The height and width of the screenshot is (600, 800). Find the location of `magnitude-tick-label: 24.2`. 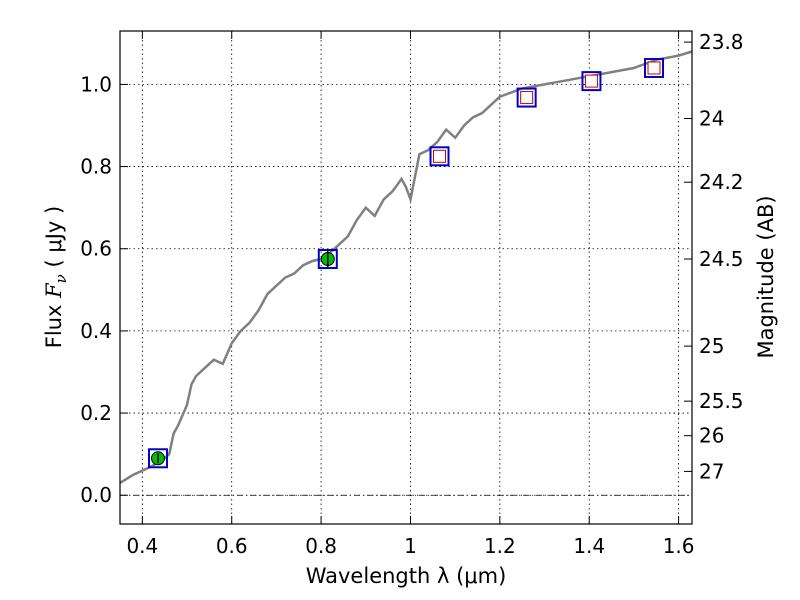

magnitude-tick-label: 24.2 is located at coordinates (721, 182).